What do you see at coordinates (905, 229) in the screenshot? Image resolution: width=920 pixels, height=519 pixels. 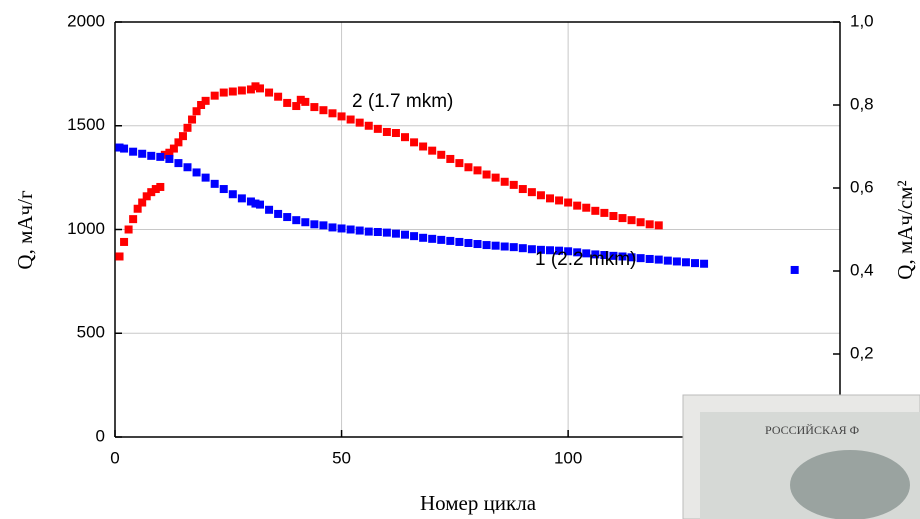 I see `y2-axis-label: Q, мАч/см²` at bounding box center [905, 229].